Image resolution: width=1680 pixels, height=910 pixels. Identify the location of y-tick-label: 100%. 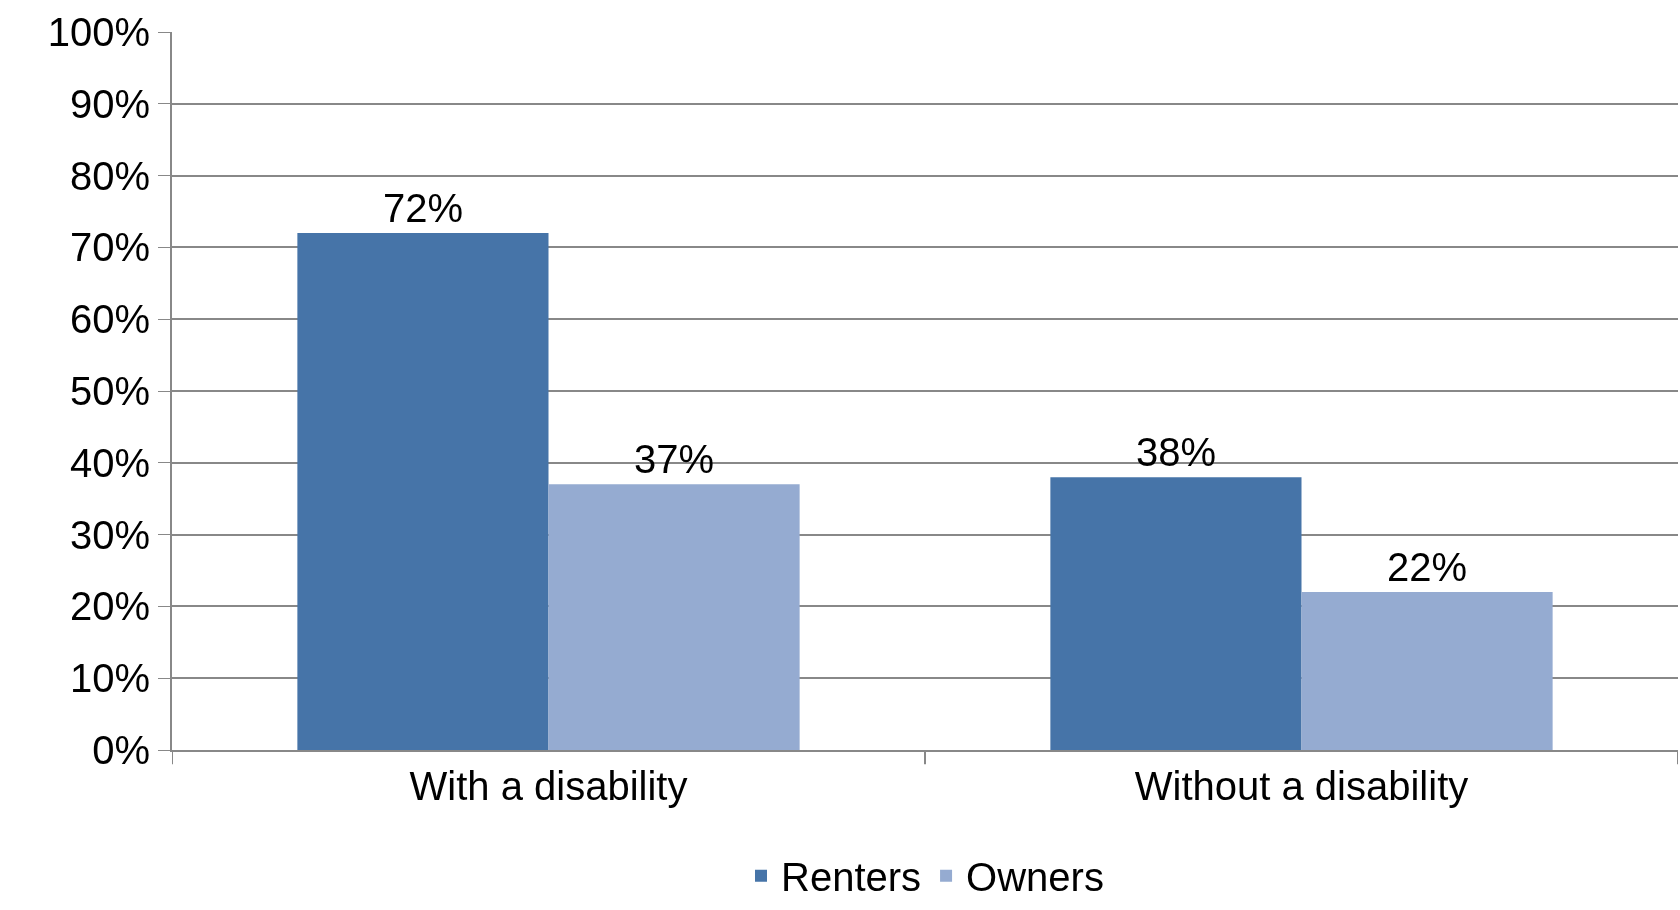
(98, 32).